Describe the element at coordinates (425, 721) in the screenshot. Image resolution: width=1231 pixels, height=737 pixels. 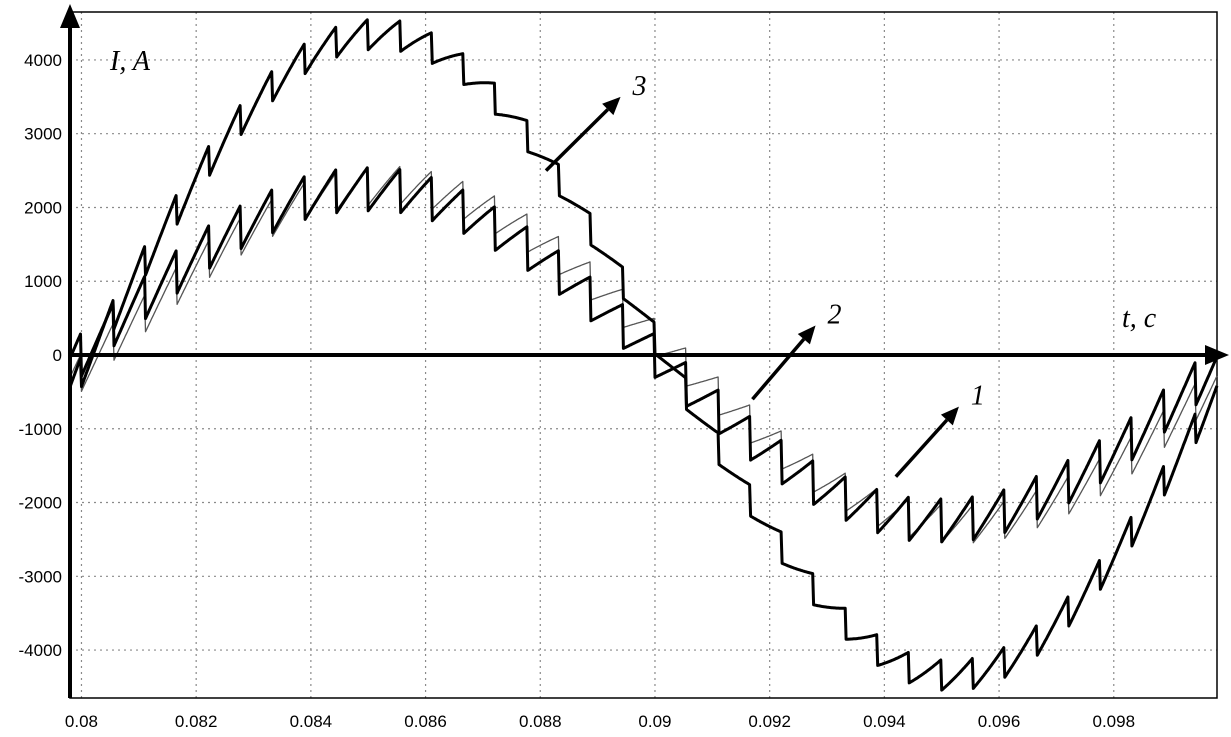
I see `x-tick-label: 0.086` at that location.